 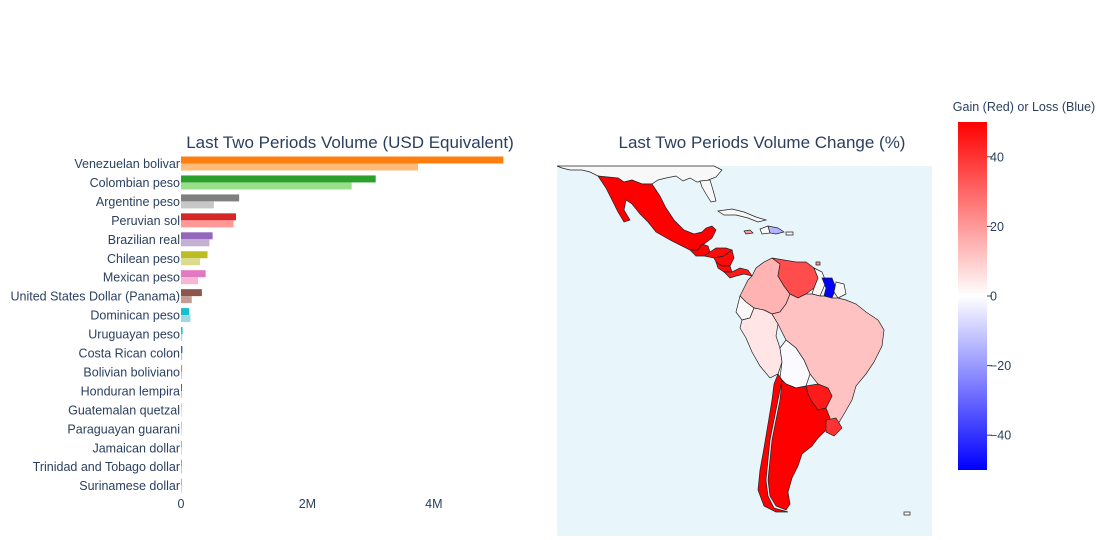 I want to click on colorbar-ticks: 40 20 0 −20 −40, so click(x=999, y=296).